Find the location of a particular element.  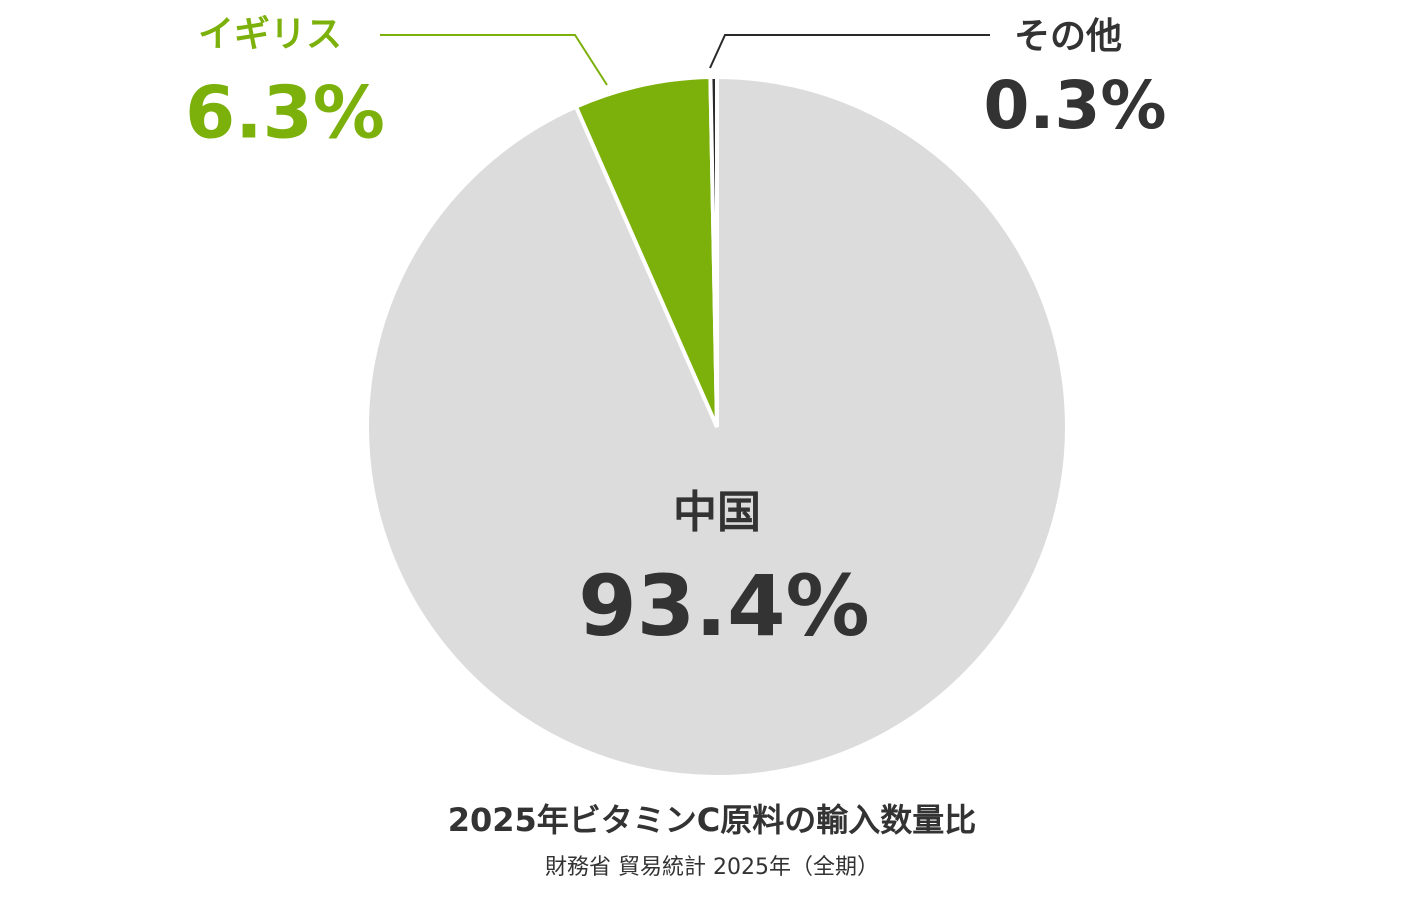

slice-label: その他 is located at coordinates (1068, 36).